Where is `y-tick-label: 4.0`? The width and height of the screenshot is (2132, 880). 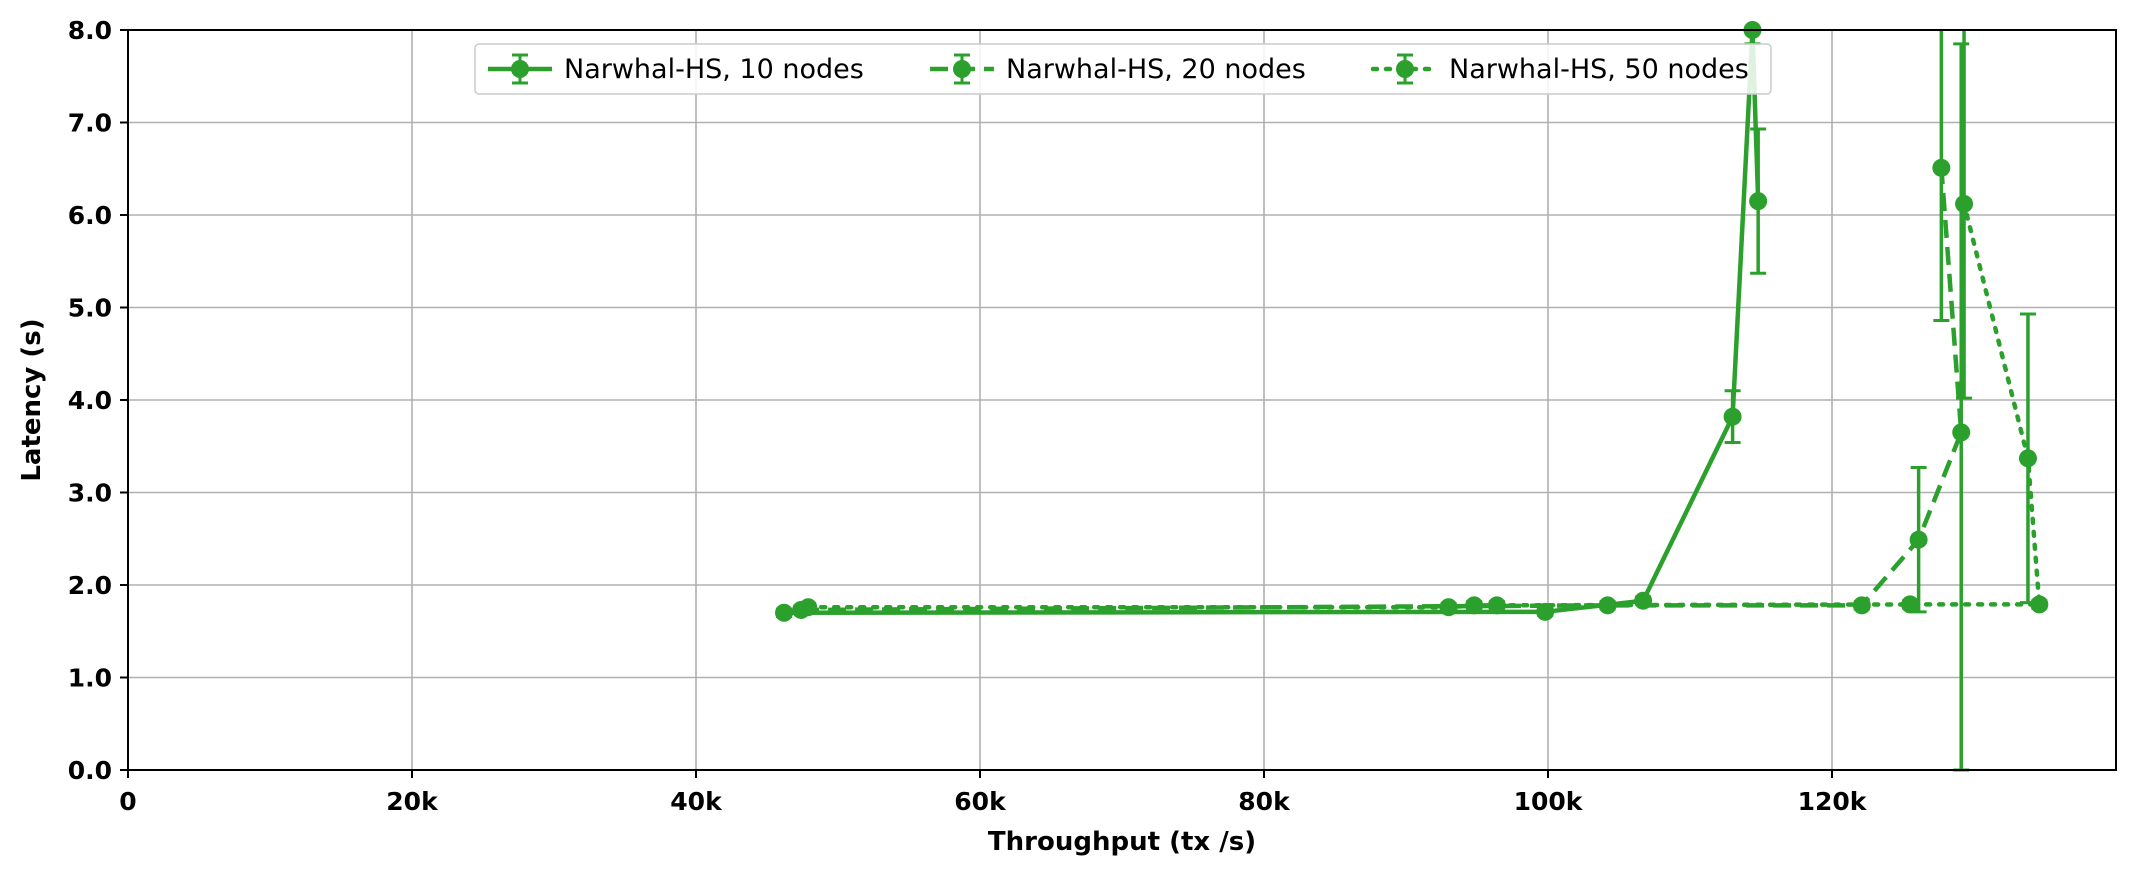
y-tick-label: 4.0 is located at coordinates (90, 400).